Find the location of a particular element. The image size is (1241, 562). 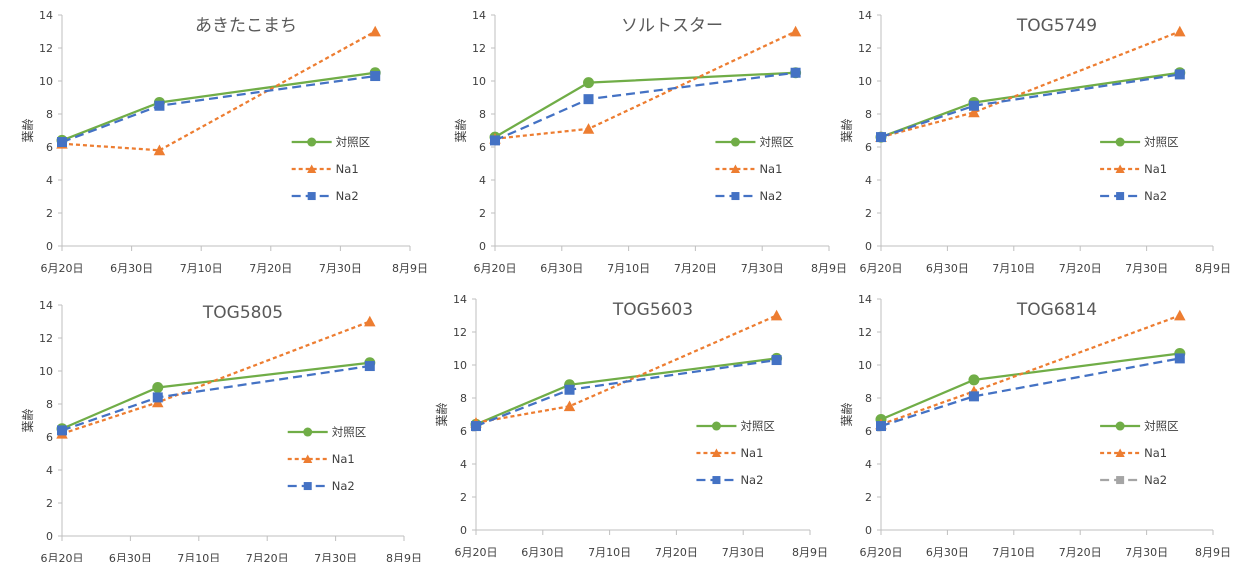

chart-title: TOG5805 is located at coordinates (242, 313).